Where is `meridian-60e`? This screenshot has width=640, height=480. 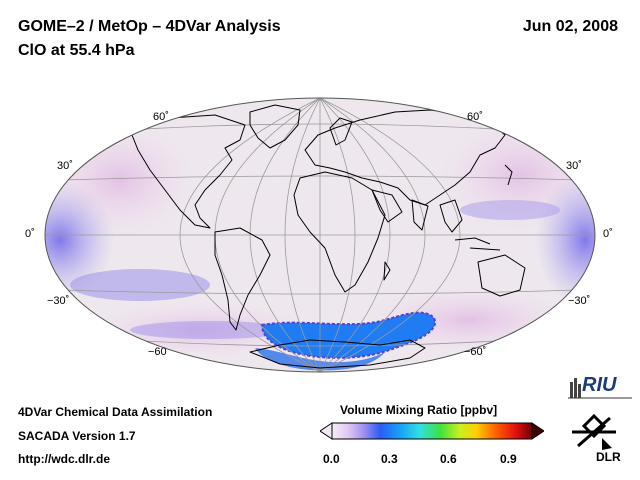
meridian-60e is located at coordinates (355, 235).